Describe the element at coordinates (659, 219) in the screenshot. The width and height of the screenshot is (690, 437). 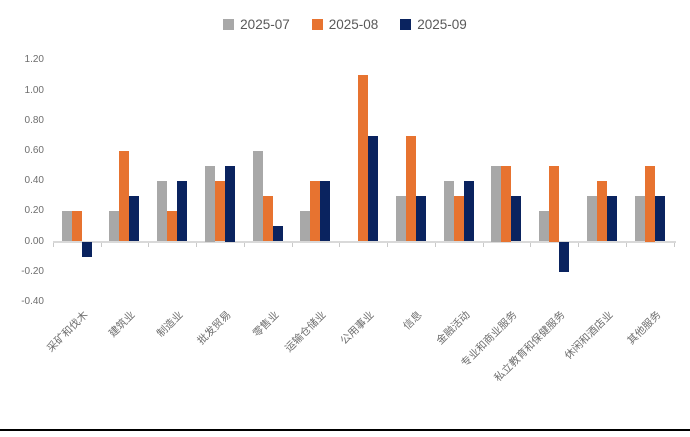
I see `bar-2025-09-其他服务` at that location.